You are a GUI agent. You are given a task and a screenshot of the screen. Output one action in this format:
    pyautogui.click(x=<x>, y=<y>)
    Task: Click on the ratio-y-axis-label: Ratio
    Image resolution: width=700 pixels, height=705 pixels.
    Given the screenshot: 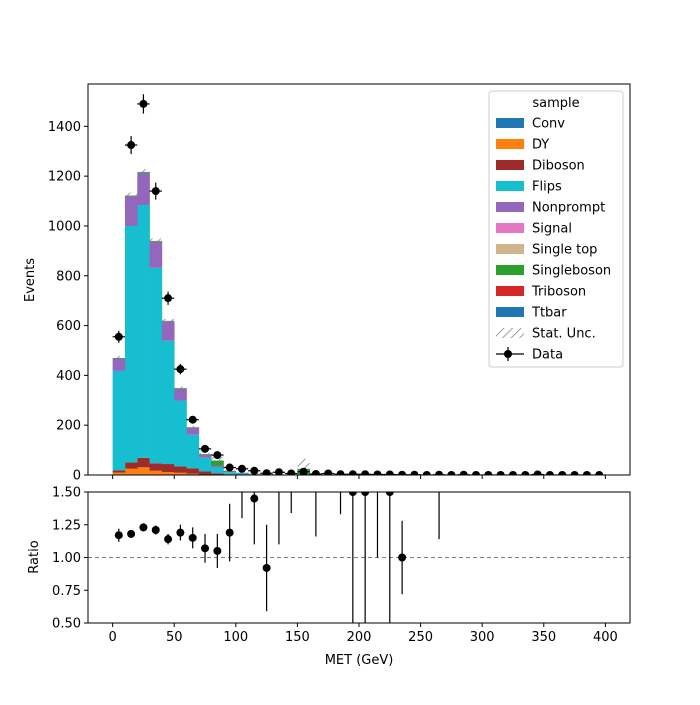 What is the action you would take?
    pyautogui.click(x=34, y=556)
    